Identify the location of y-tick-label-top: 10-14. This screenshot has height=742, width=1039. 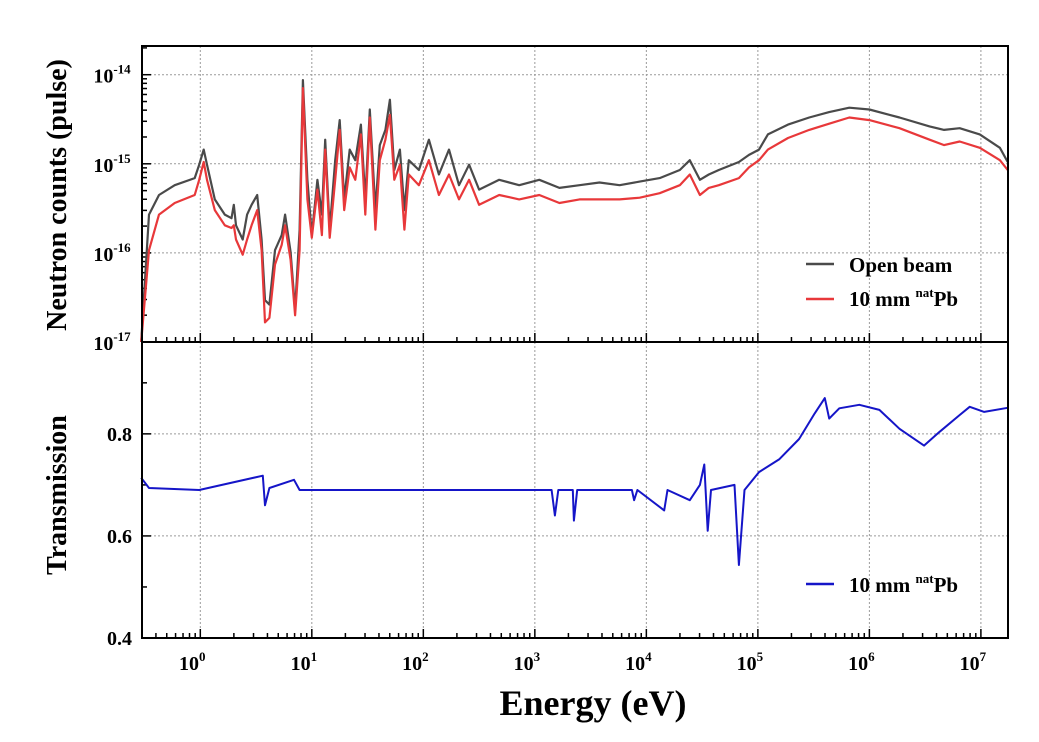
(112, 75).